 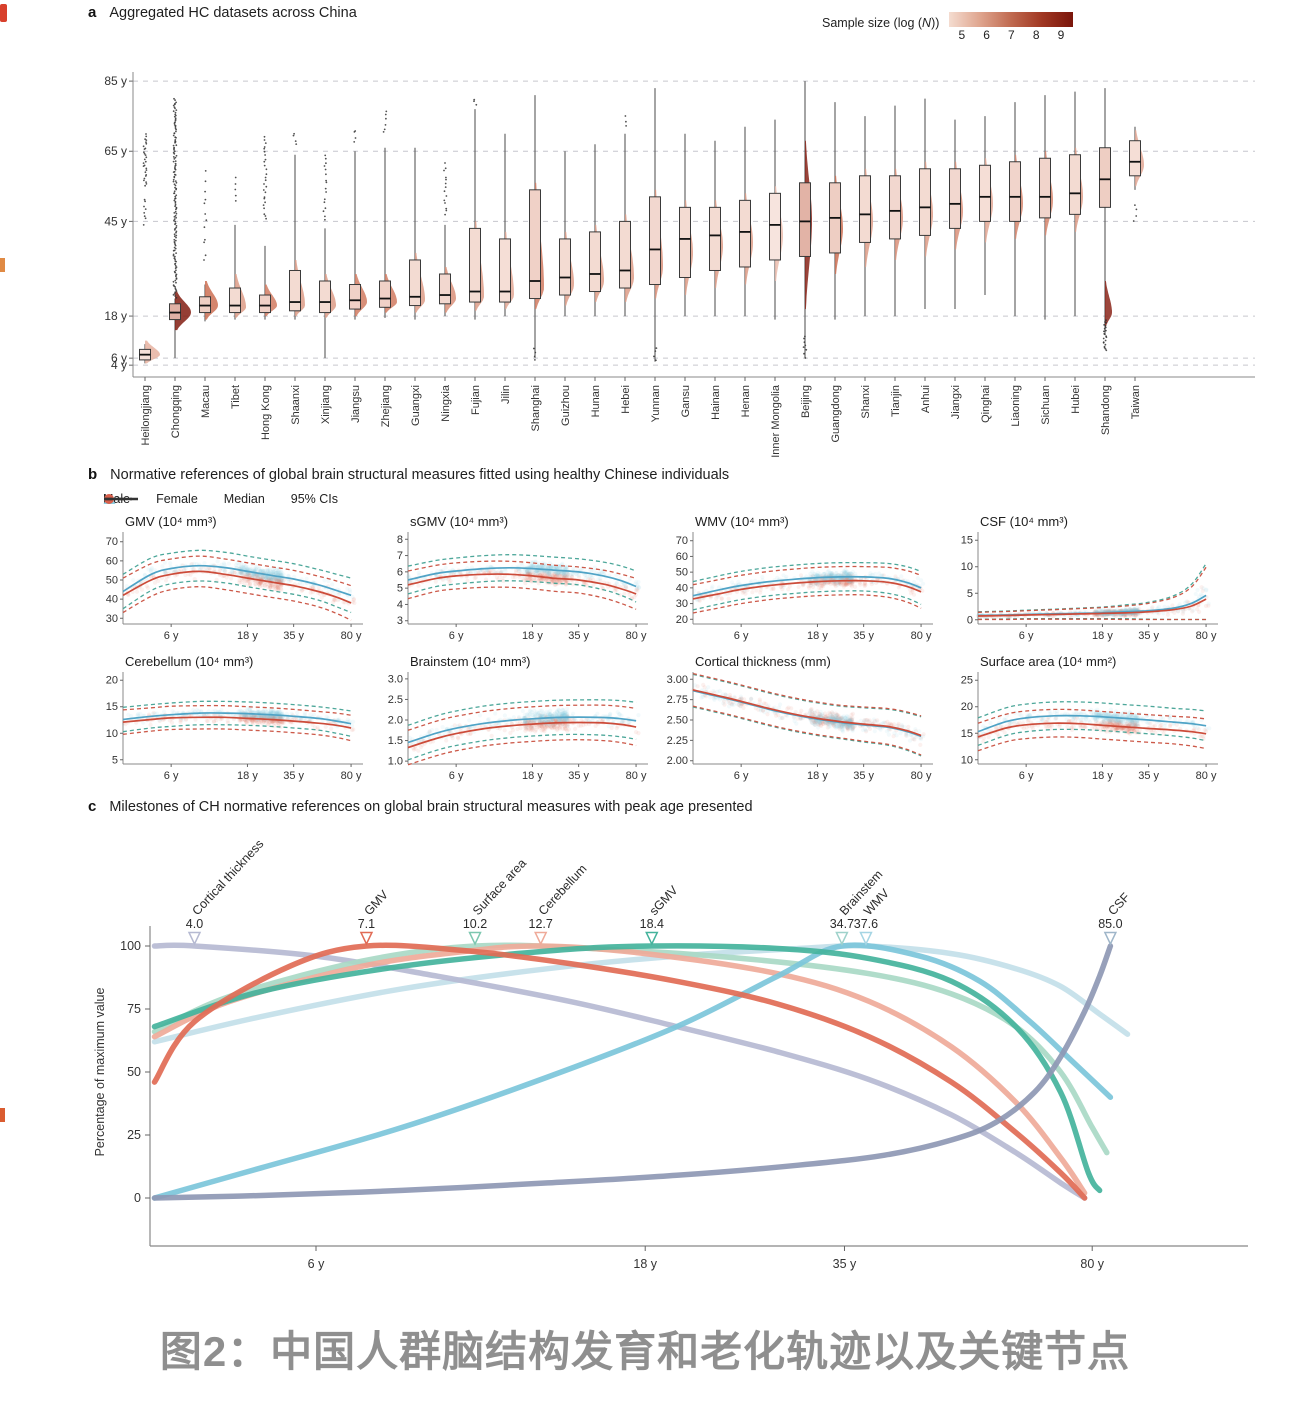 What do you see at coordinates (1061, 35) in the screenshot?
I see `colorbar-tick: 9` at bounding box center [1061, 35].